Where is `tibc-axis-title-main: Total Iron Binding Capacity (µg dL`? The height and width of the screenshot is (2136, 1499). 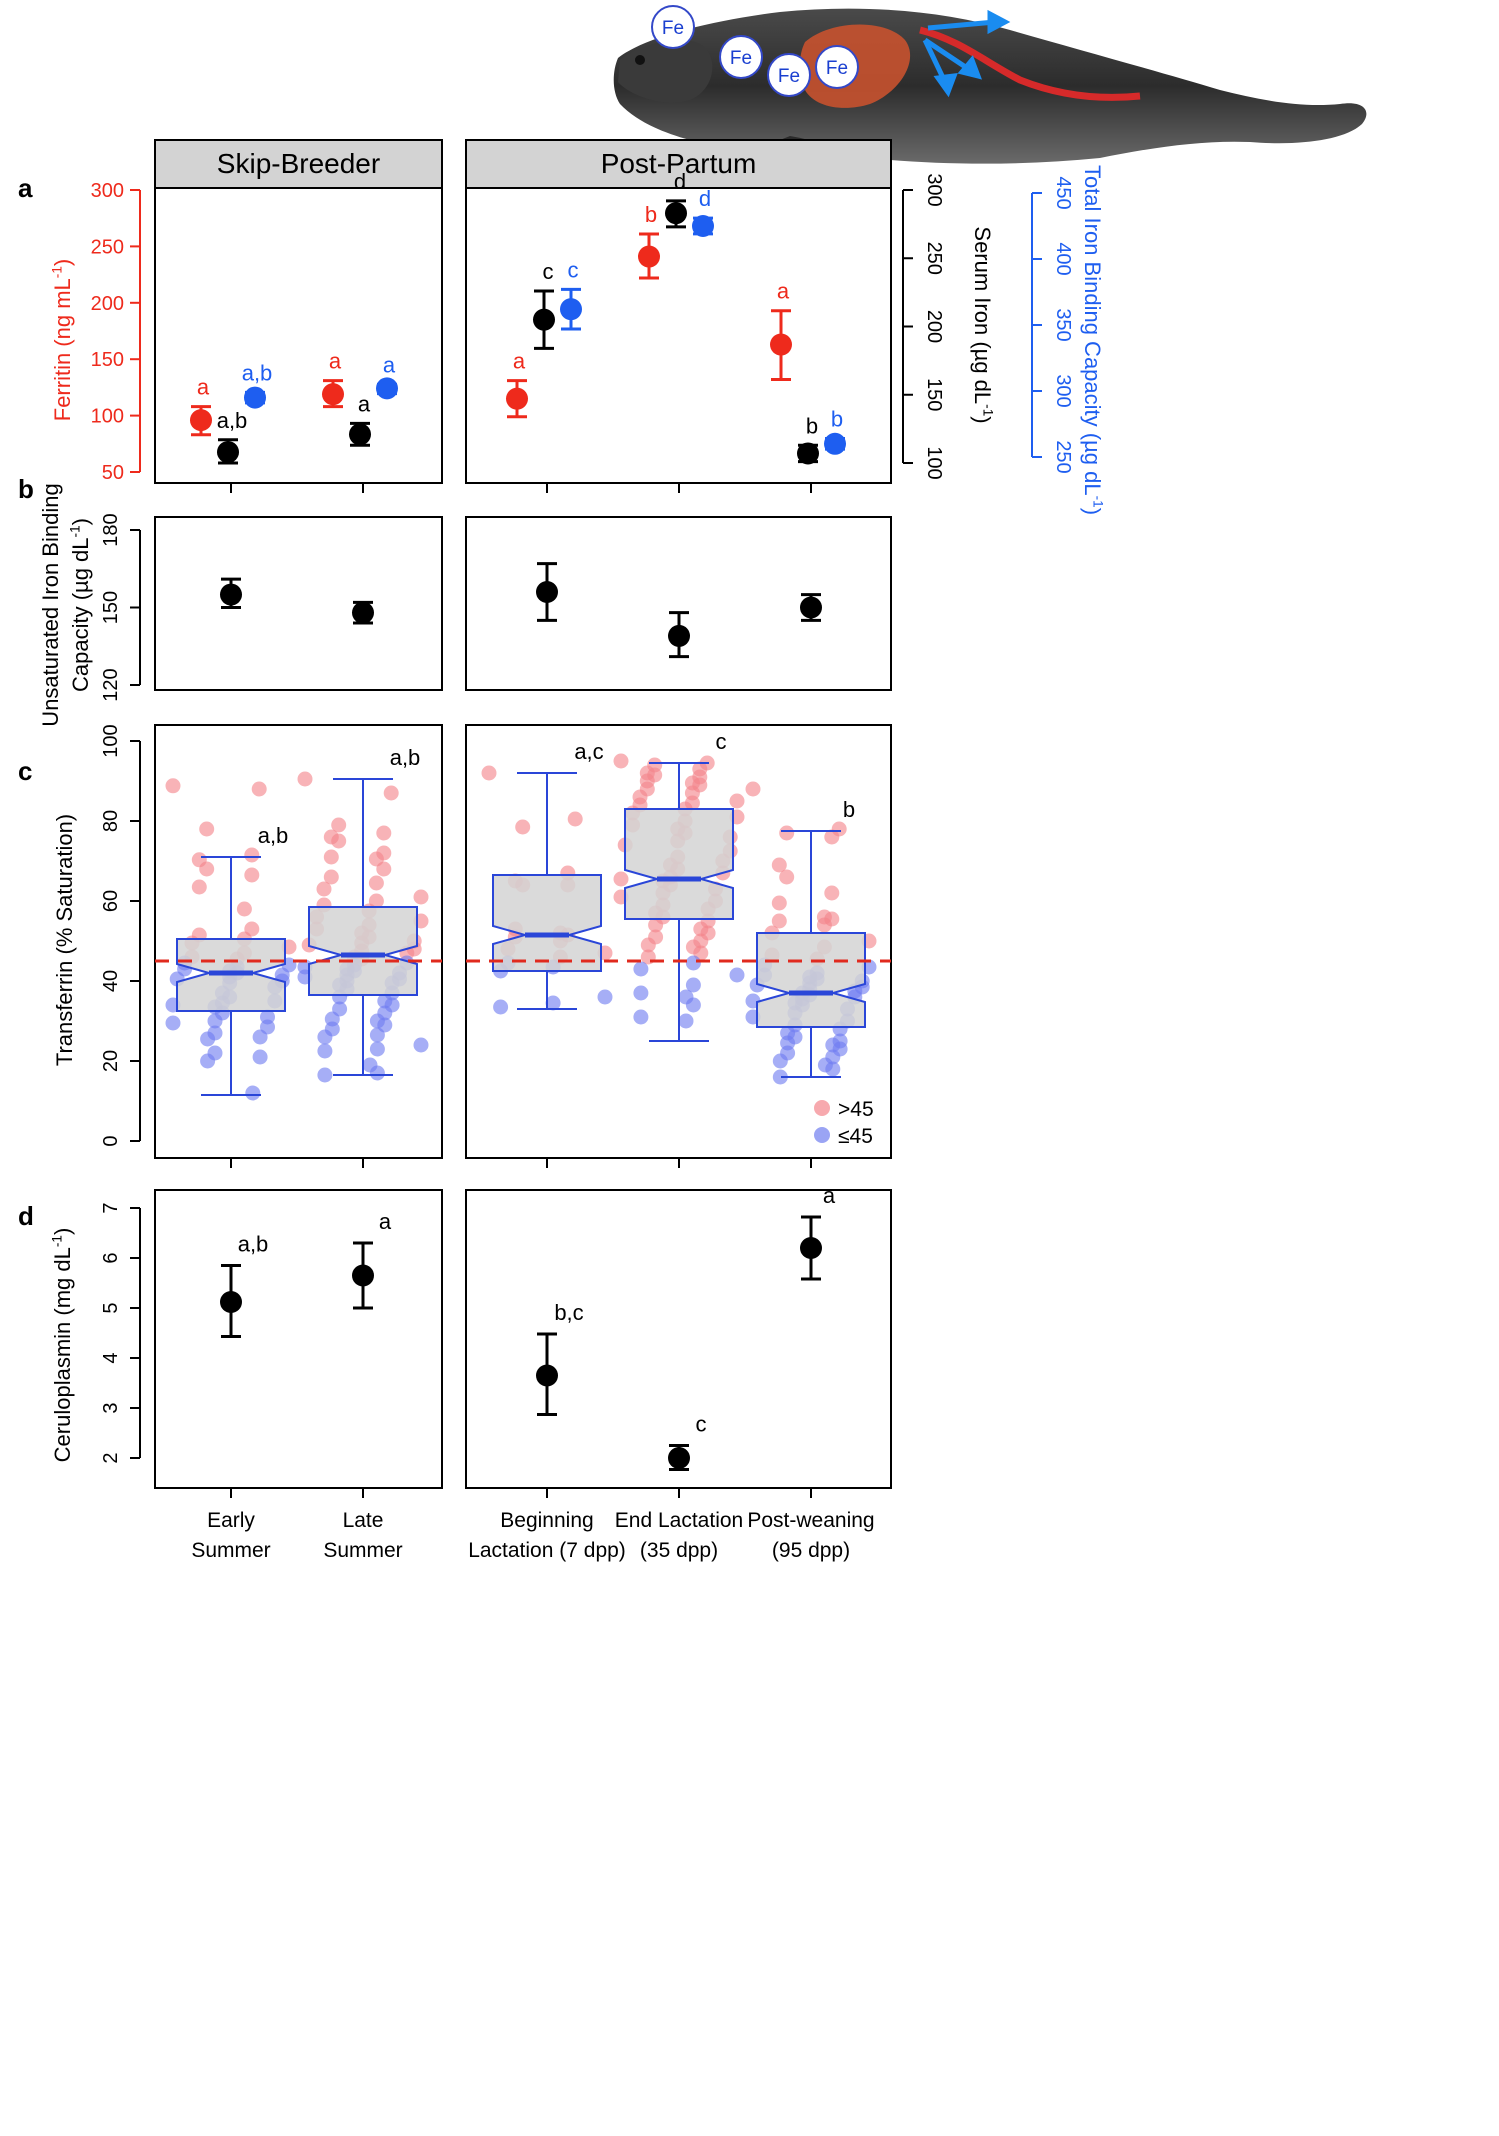
tibc-axis-title-main: Total Iron Binding Capacity (µg dL is located at coordinates (1092, 330).